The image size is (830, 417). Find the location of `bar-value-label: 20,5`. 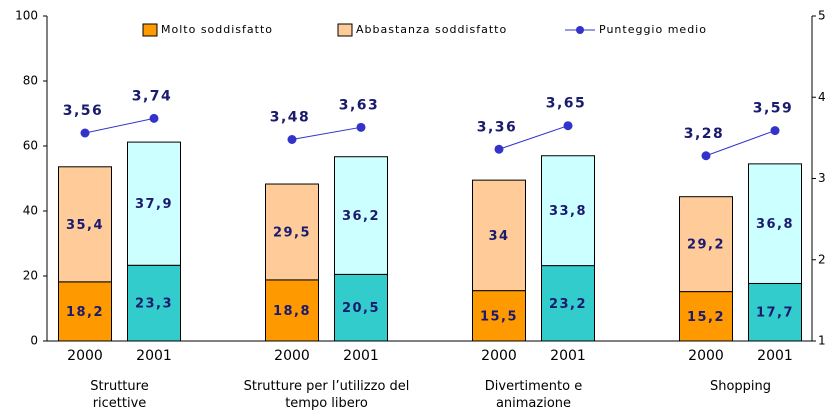

bar-value-label: 20,5 is located at coordinates (361, 308).